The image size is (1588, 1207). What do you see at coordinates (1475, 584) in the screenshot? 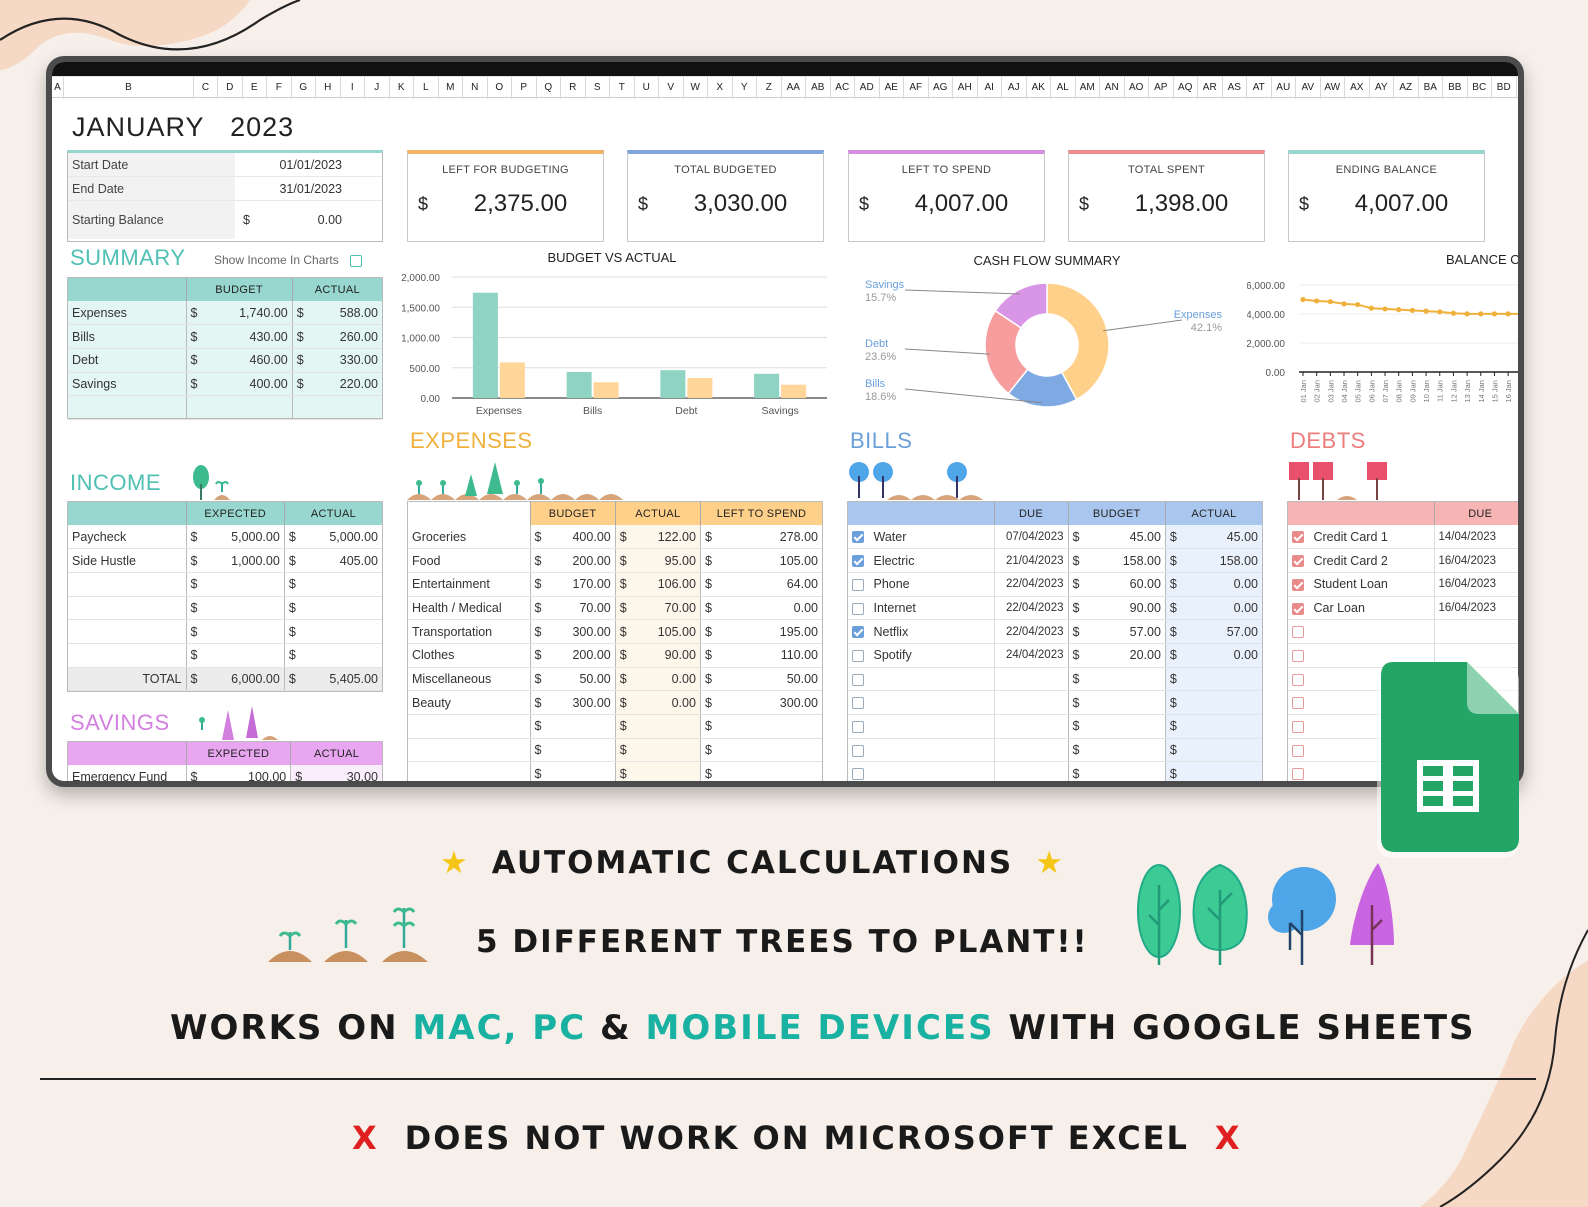
I see `due-date: 16/04/2023` at bounding box center [1475, 584].